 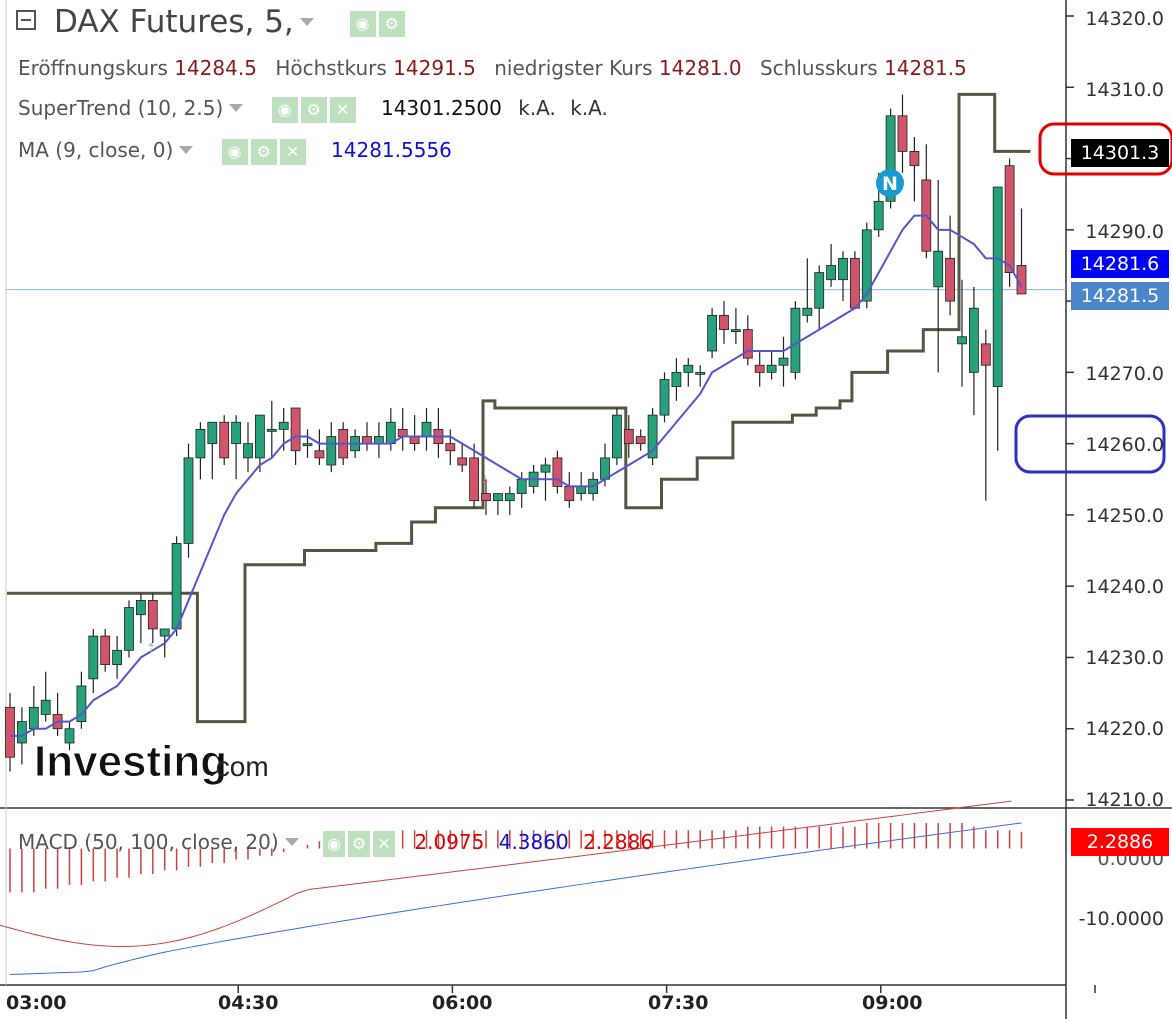 What do you see at coordinates (248, 1003) in the screenshot?
I see `time-tick-label: 04:30` at bounding box center [248, 1003].